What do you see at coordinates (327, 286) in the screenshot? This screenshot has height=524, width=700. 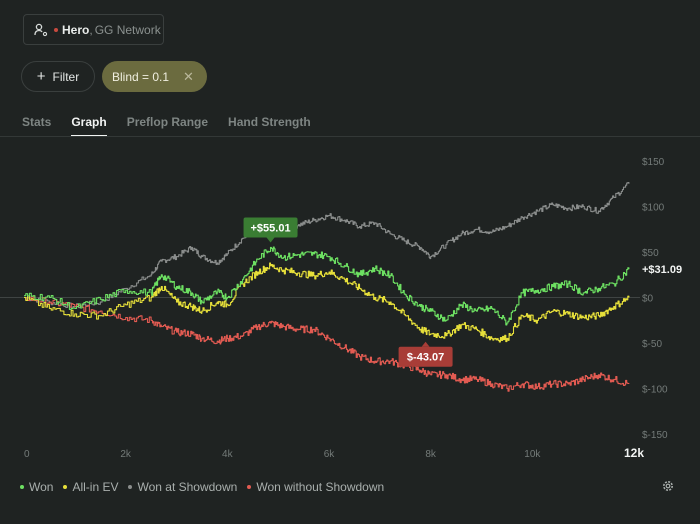 I see `series-line-won` at bounding box center [327, 286].